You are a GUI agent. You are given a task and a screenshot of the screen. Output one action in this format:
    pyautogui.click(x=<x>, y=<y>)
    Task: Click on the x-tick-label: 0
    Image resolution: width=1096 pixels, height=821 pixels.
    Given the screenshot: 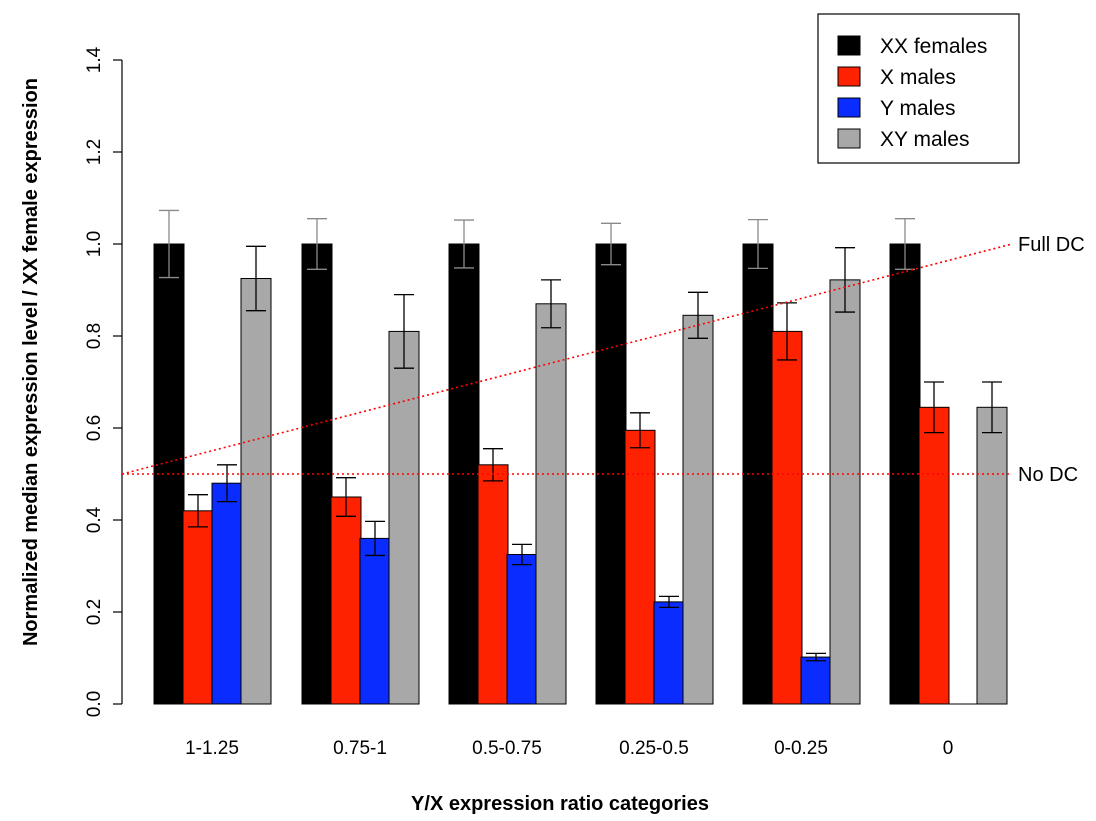 What is the action you would take?
    pyautogui.click(x=948, y=748)
    